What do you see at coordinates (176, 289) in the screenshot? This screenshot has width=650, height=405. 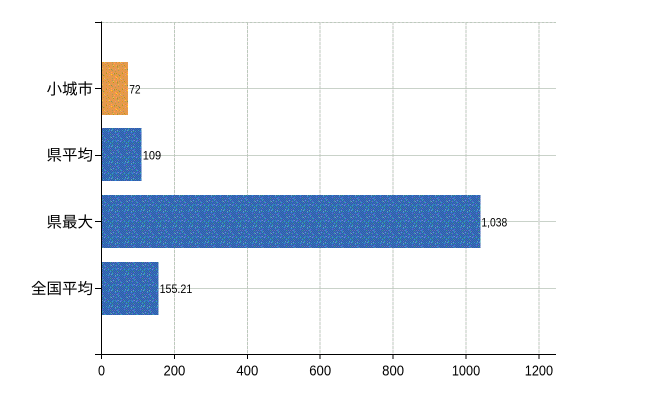 I see `svg-text: 155.21` at bounding box center [176, 289].